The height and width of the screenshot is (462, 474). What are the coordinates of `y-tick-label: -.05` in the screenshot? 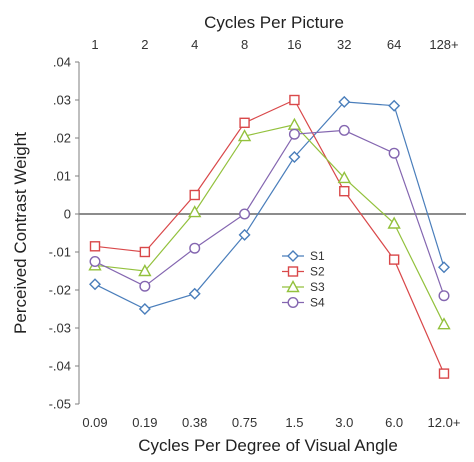 It's located at (60, 404).